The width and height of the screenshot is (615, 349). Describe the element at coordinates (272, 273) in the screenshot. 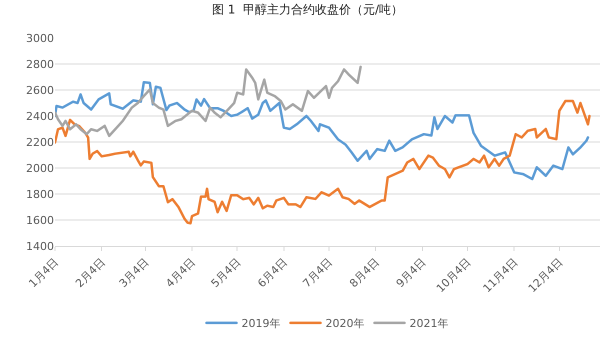

I see `x-tick-label: 6月4日` at that location.